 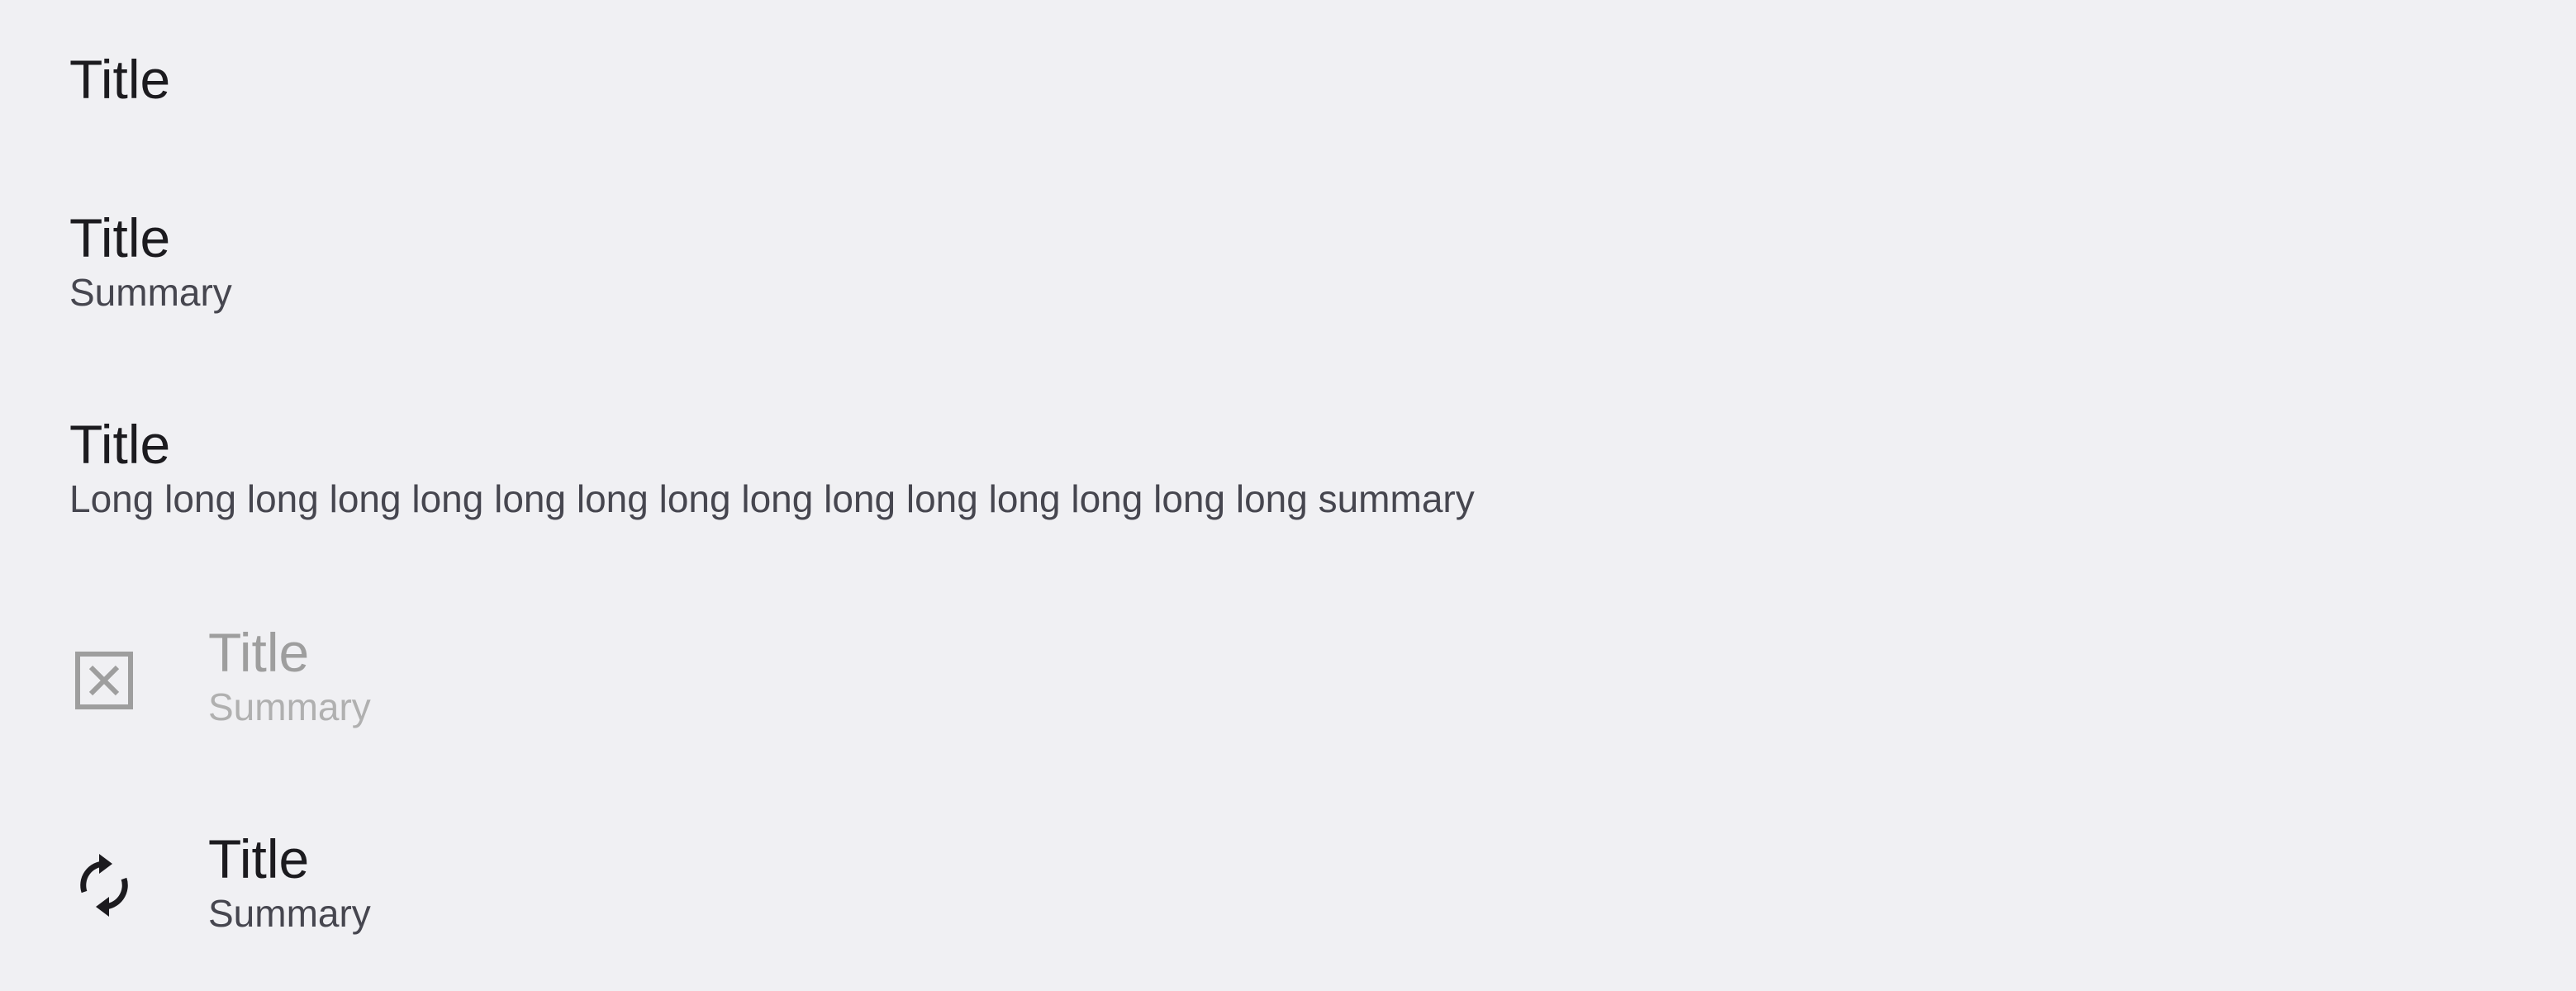 I want to click on disabled-box-icon, so click(x=104, y=680).